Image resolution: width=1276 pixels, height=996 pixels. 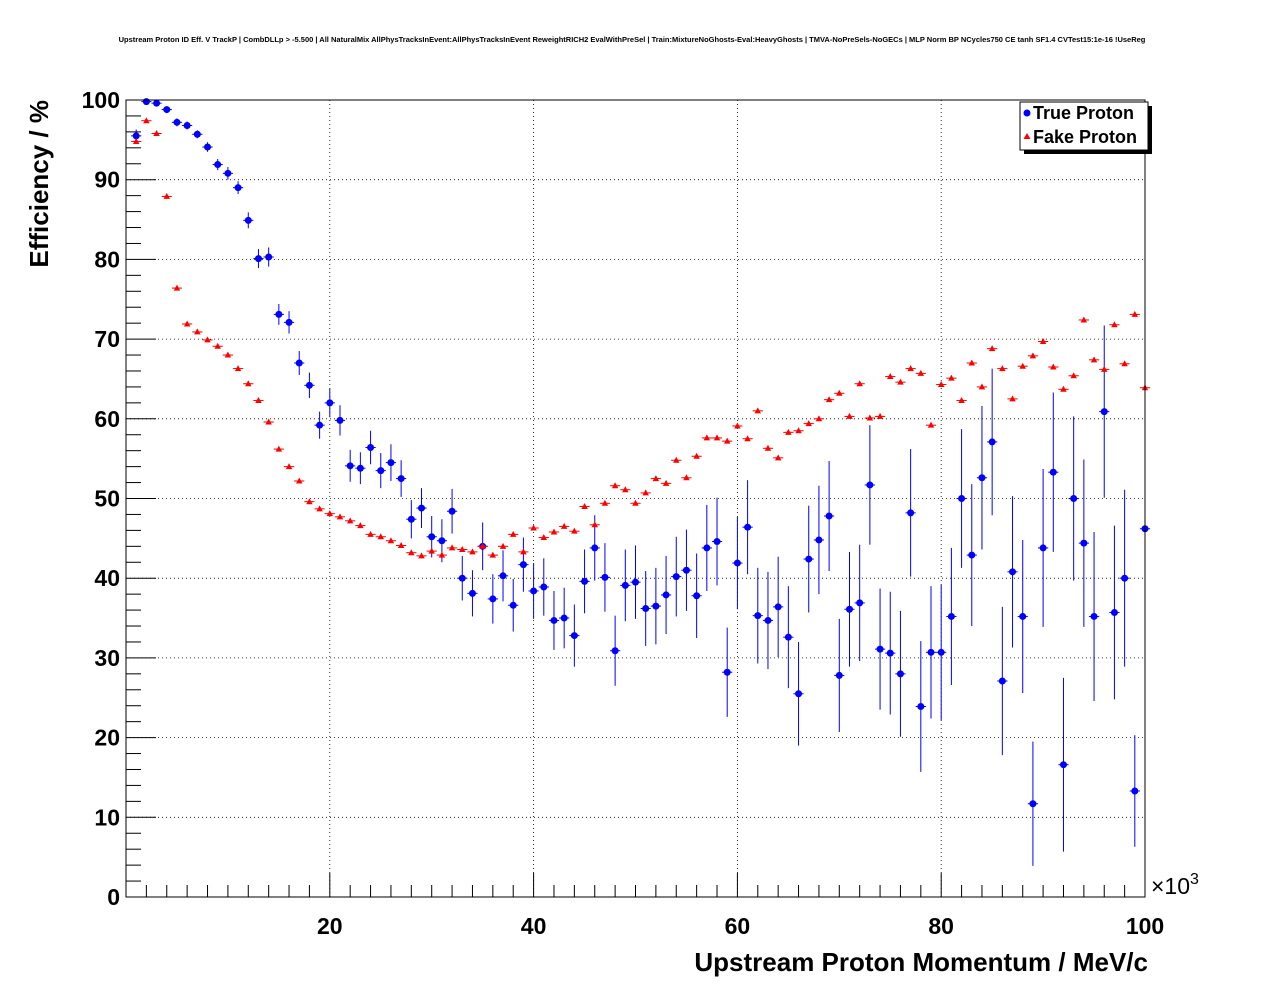 What do you see at coordinates (107, 259) in the screenshot?
I see `y-tick-label-8: 80` at bounding box center [107, 259].